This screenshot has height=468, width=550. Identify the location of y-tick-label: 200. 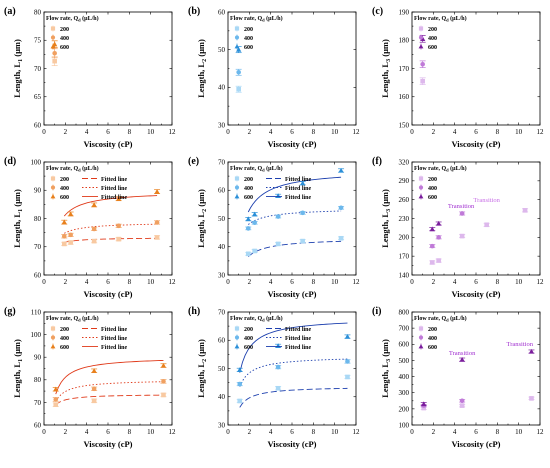
(404, 409).